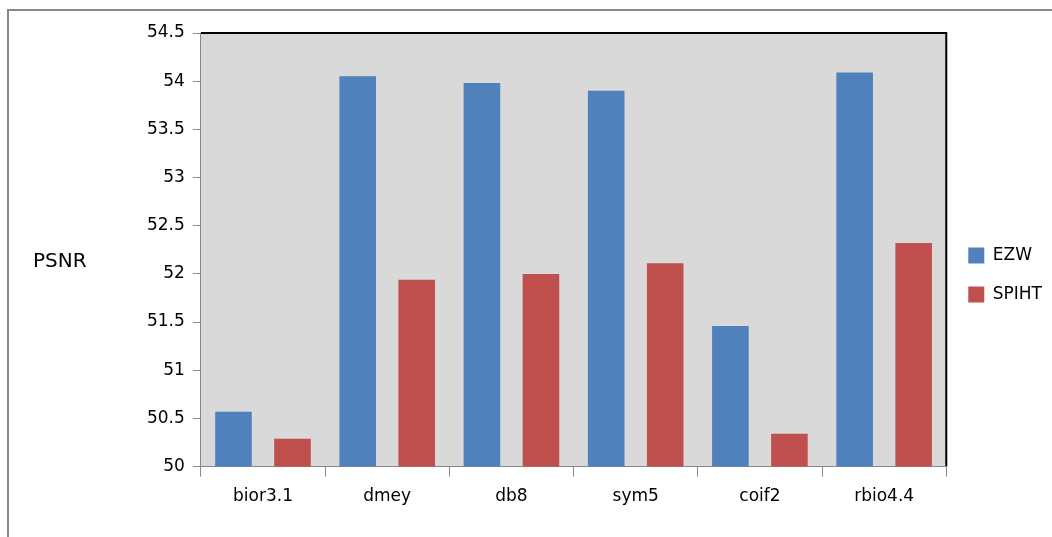  I want to click on legend-label: SPIHT, so click(1017, 292).